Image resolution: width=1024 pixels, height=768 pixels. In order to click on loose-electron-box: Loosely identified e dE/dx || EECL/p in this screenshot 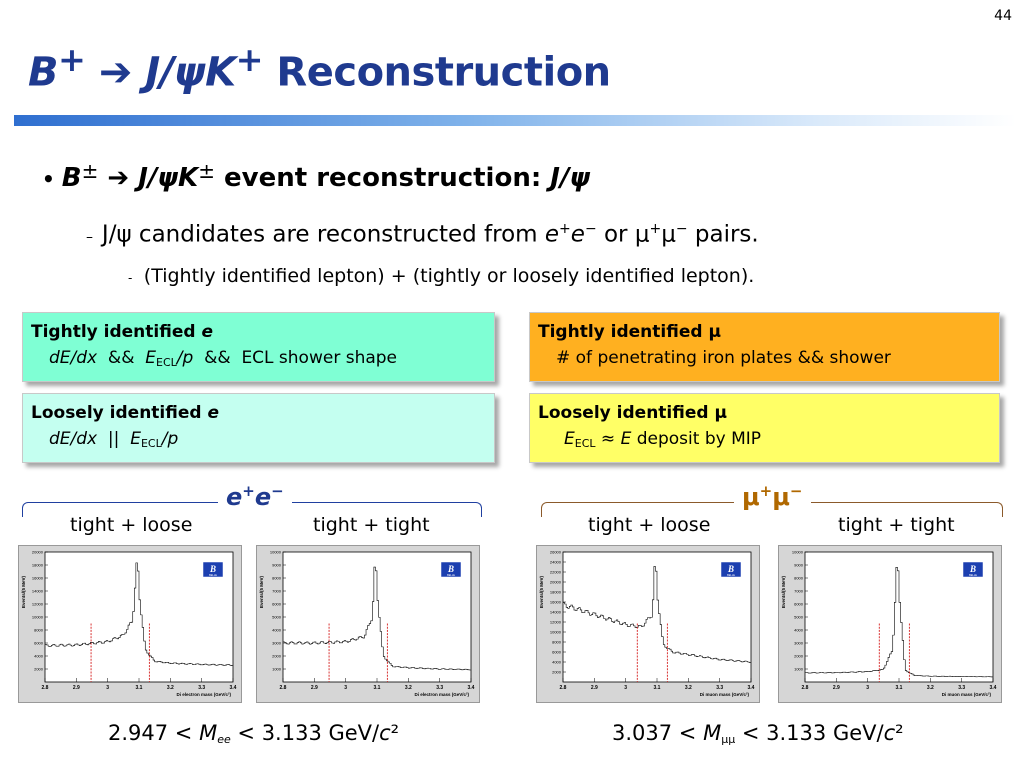, I will do `click(258, 428)`.